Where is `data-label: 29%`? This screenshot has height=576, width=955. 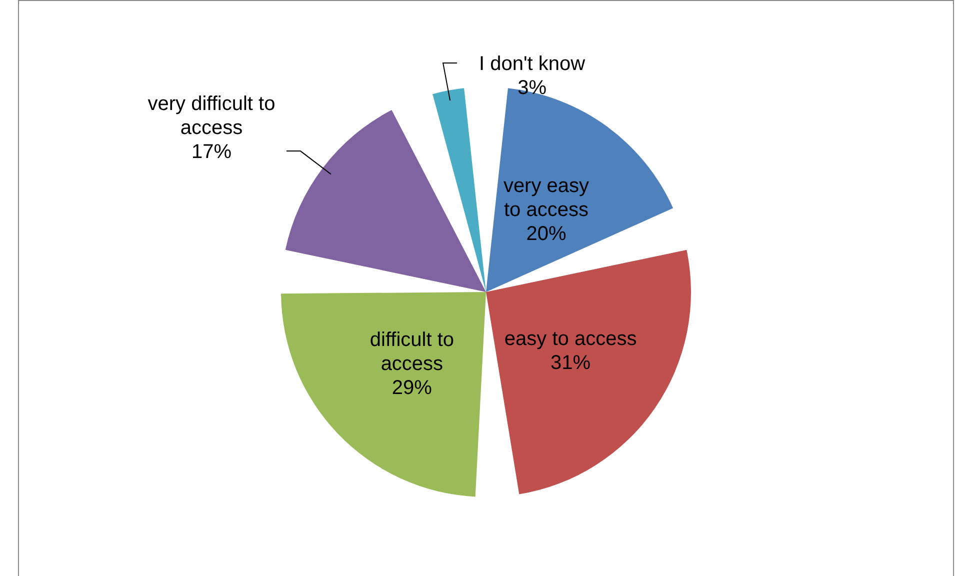 data-label: 29% is located at coordinates (412, 387).